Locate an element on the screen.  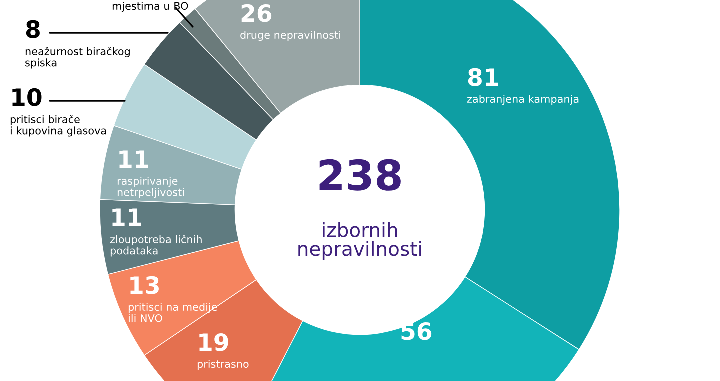
slice-label: druge nepravilnosti is located at coordinates (290, 36).